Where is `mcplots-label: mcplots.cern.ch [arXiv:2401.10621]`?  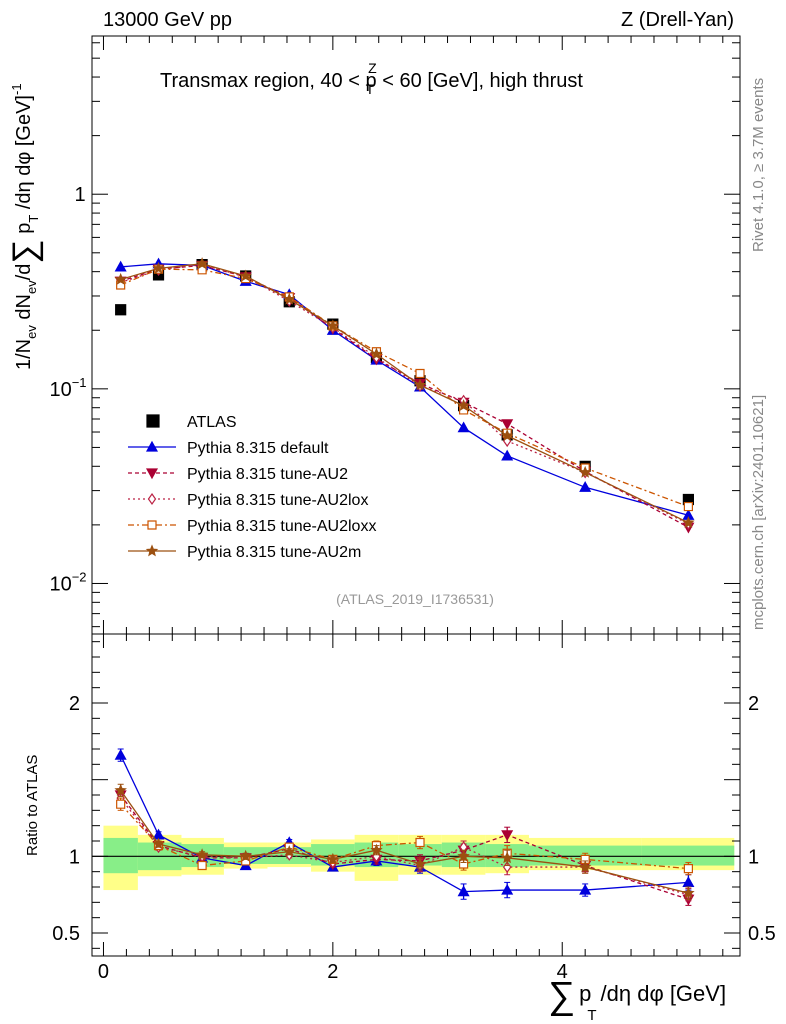
mcplots-label: mcplots.cern.ch [arXiv:2401.10621] is located at coordinates (758, 512).